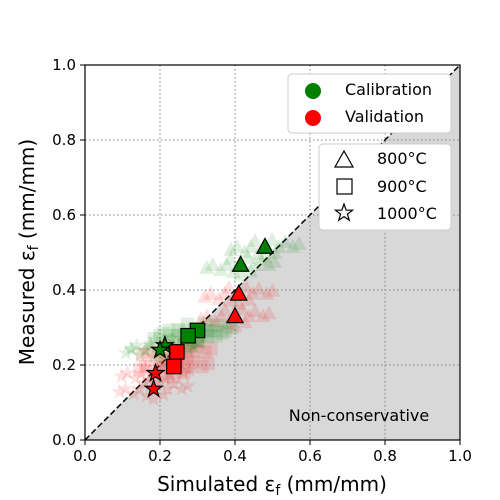 Image resolution: width=500 pixels, height=500 pixels. I want to click on y-tick-label: 0.2, so click(64, 365).